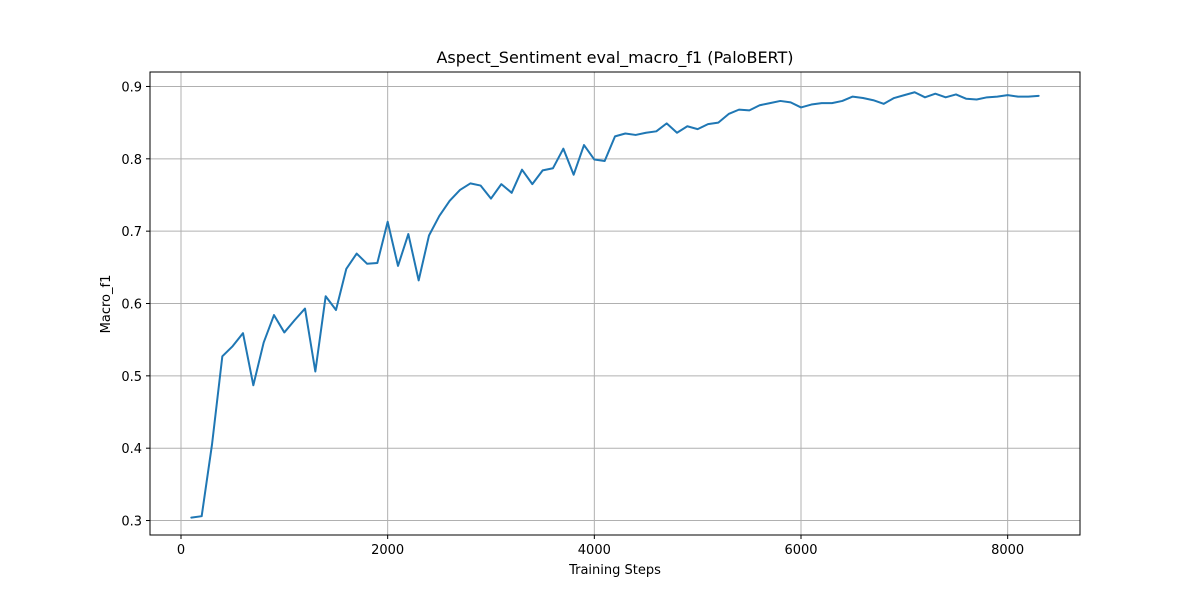 Image resolution: width=1200 pixels, height=600 pixels. I want to click on x-axis-ticks: 0 2000 4000 6000 8000, so click(600, 546).